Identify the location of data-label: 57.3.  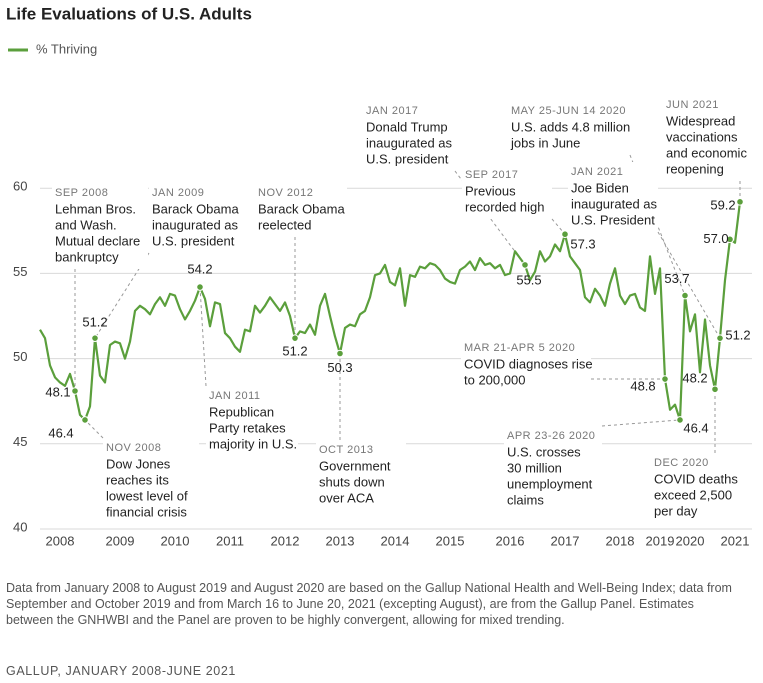
(582, 244).